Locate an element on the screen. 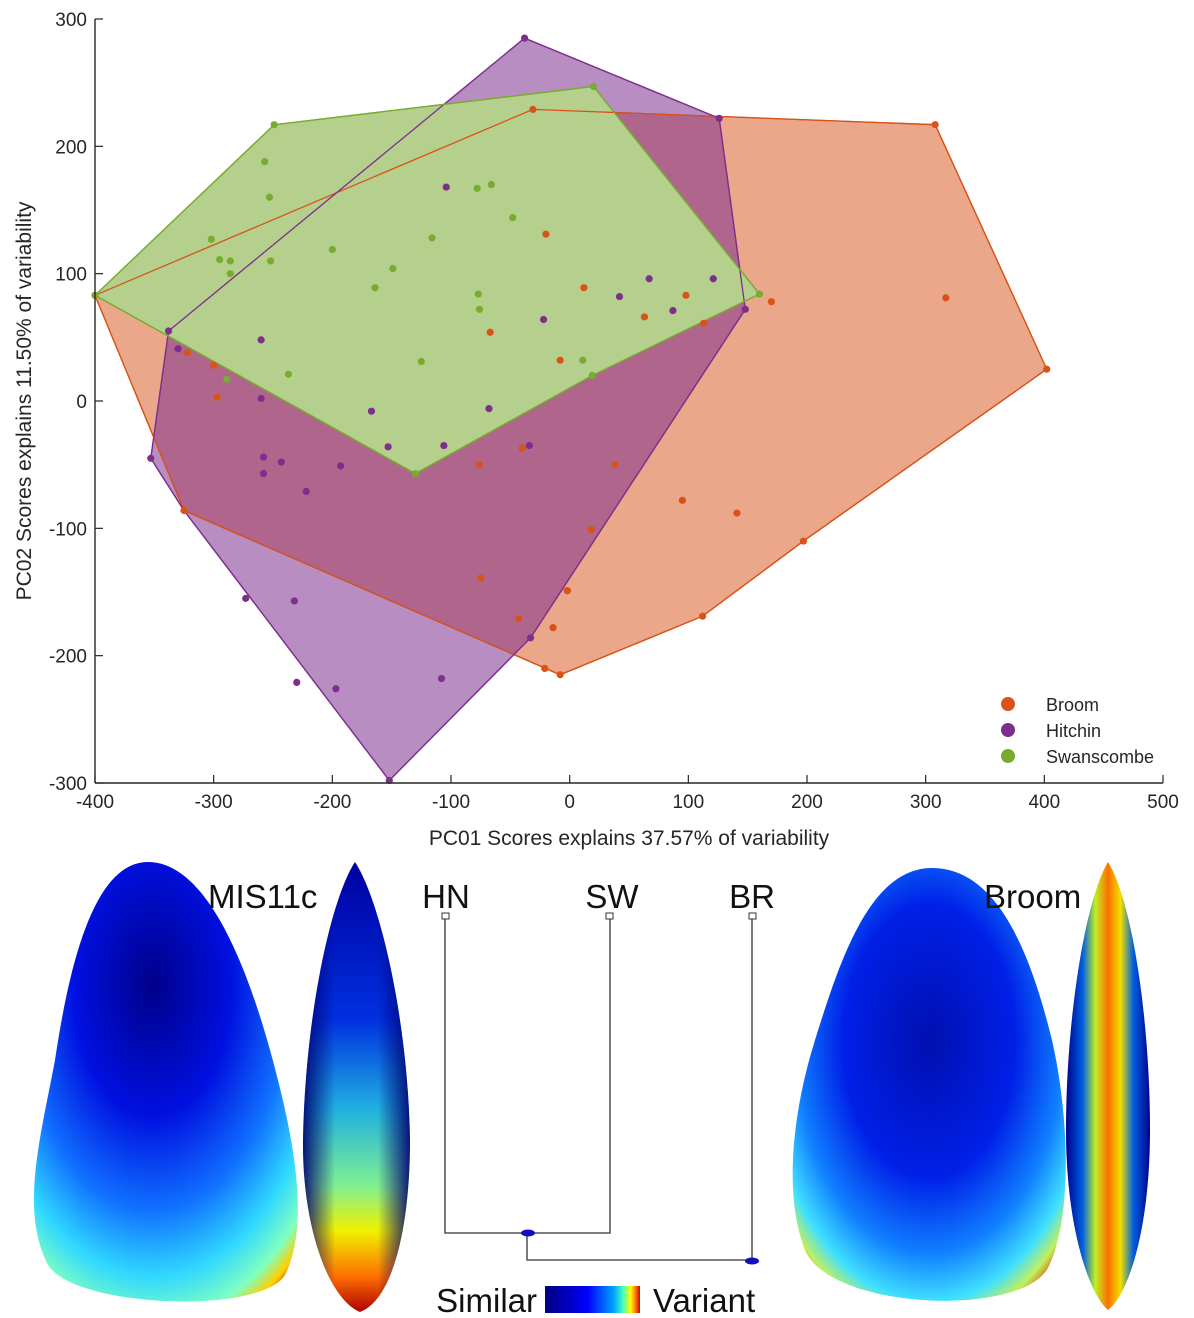 This screenshot has height=1318, width=1194. legend-label-swanscombe: Swanscombe is located at coordinates (1100, 757).